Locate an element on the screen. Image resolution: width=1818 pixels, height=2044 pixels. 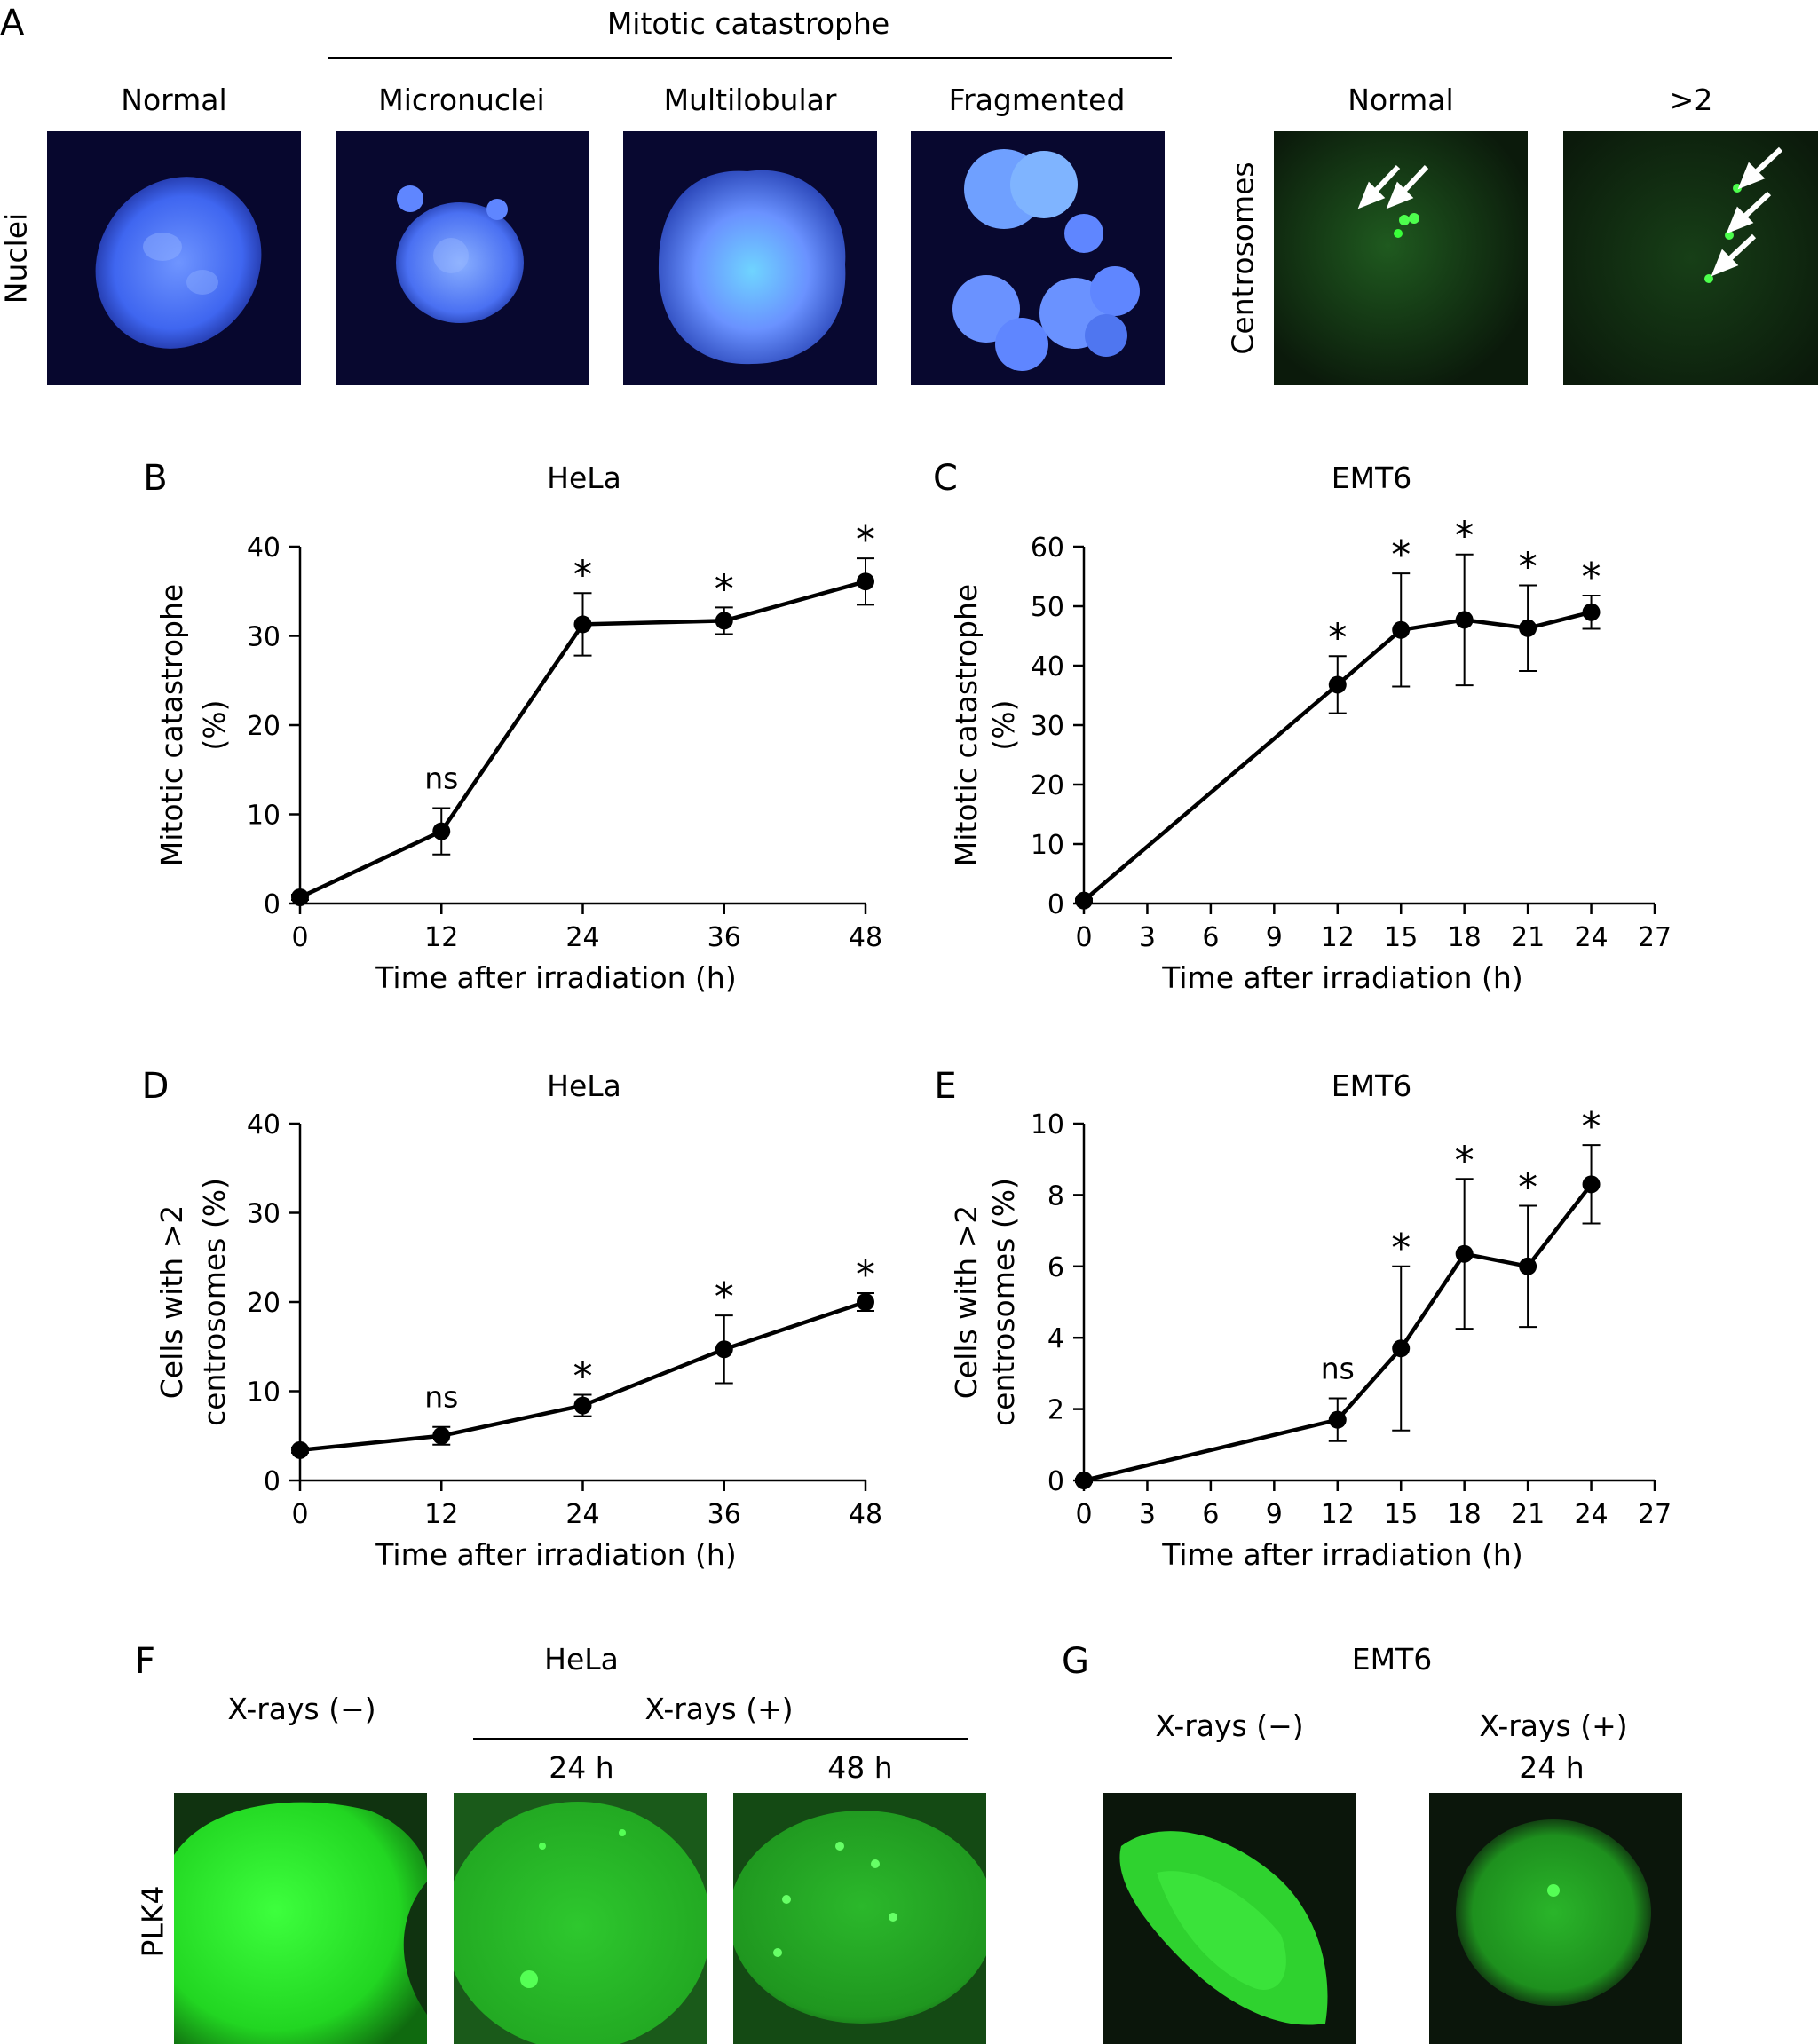
panel-g-xrays-minus: X-rays (−) is located at coordinates (1229, 1726).